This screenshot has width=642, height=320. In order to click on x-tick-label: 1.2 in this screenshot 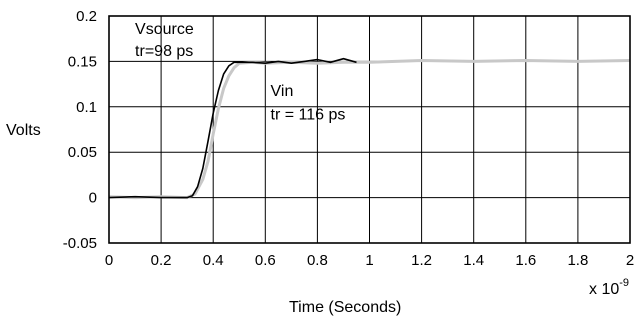, I will do `click(421, 260)`.